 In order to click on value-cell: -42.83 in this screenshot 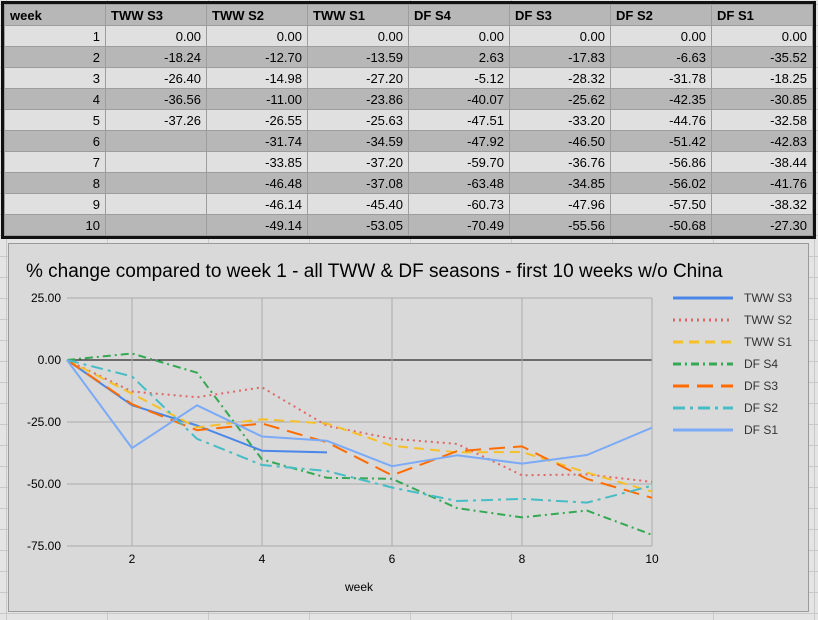, I will do `click(762, 141)`.